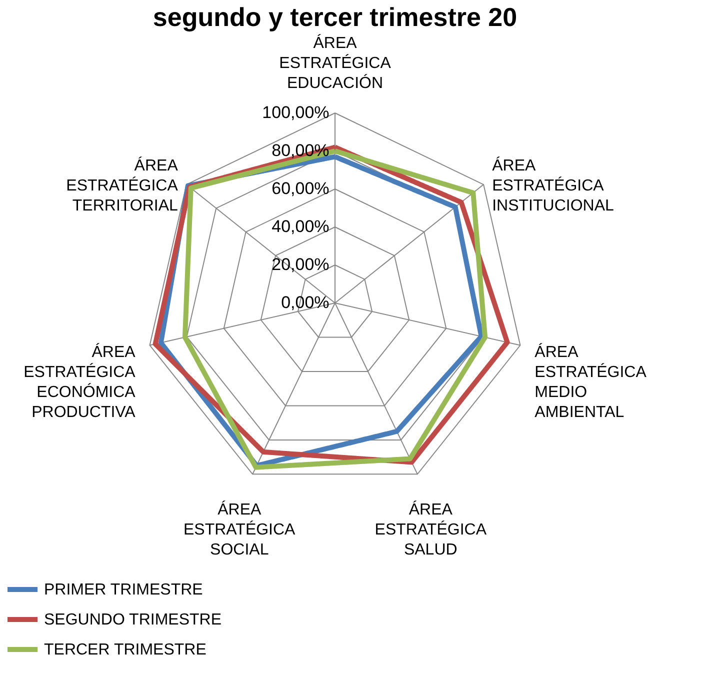  What do you see at coordinates (305, 302) in the screenshot?
I see `y-tick-label: 0,00%` at bounding box center [305, 302].